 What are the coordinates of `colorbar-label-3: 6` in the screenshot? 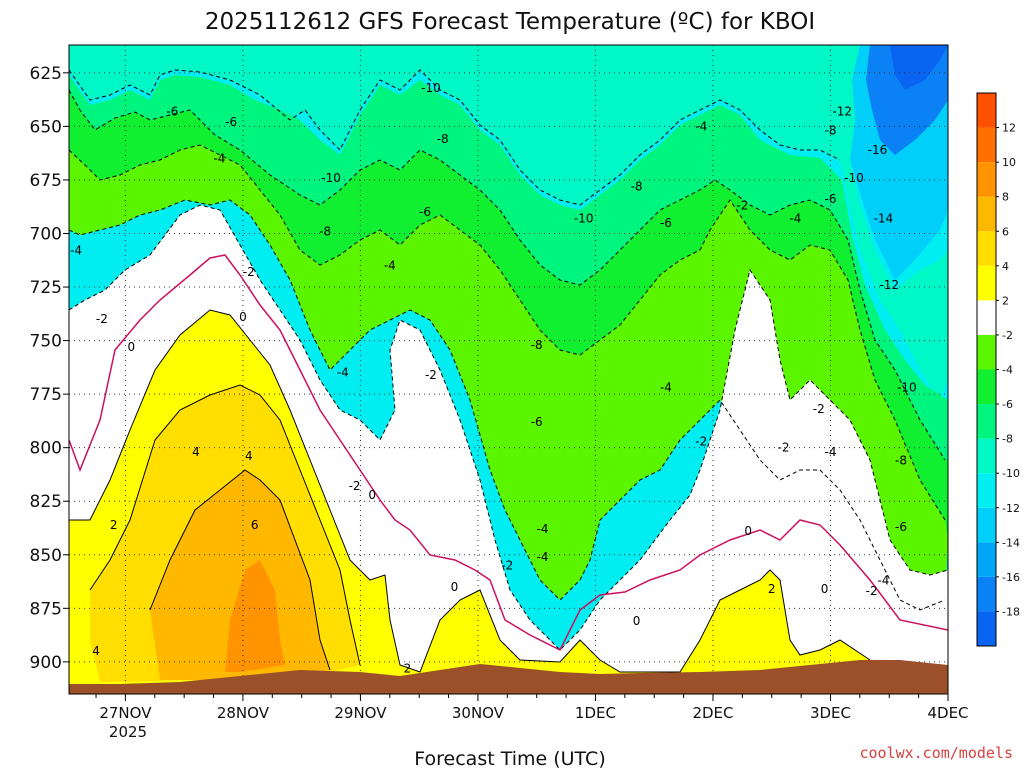 It's located at (1005, 231).